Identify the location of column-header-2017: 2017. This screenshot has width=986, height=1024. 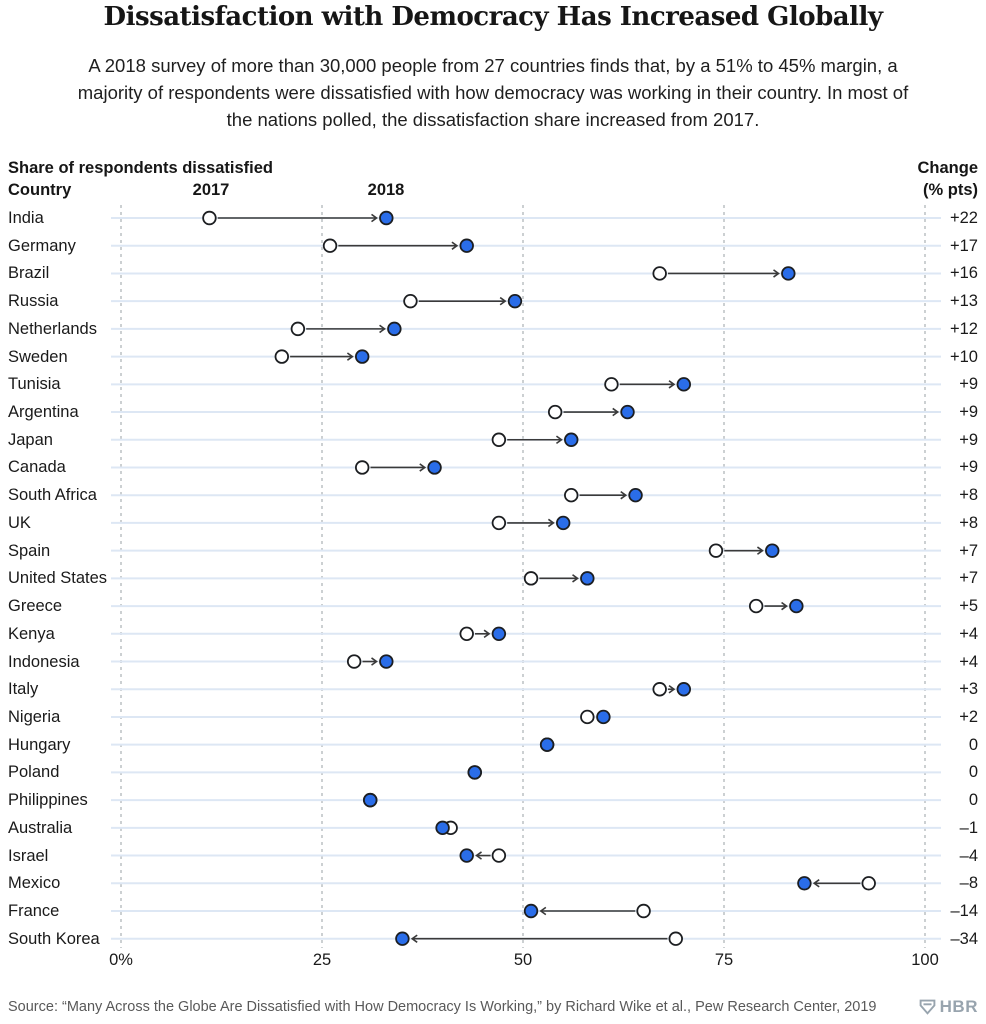
(211, 190).